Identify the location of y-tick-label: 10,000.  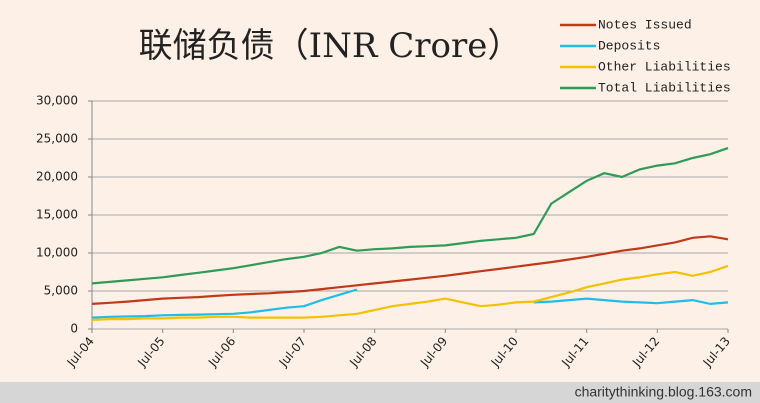
(57, 253).